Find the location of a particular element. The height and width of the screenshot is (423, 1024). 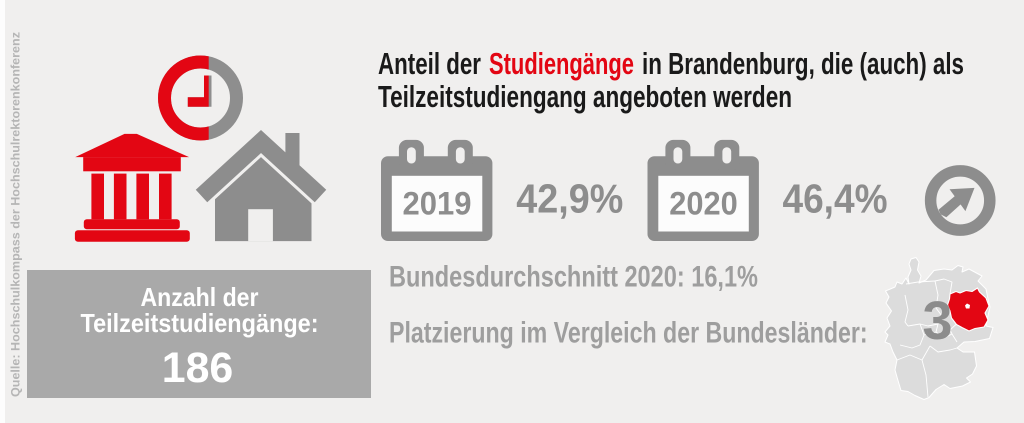

svg-text: 186 is located at coordinates (198, 368).